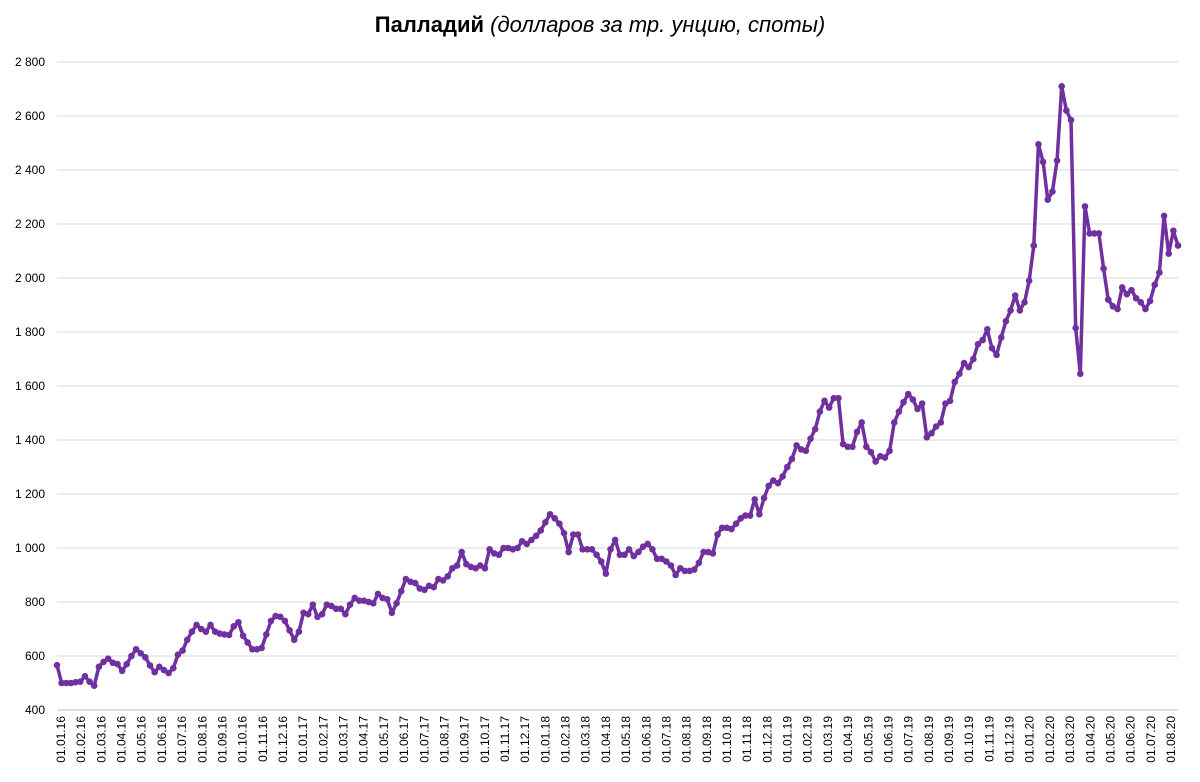 The image size is (1200, 782). What do you see at coordinates (969, 739) in the screenshot?
I see `x-tick-label: 01.10.19` at bounding box center [969, 739].